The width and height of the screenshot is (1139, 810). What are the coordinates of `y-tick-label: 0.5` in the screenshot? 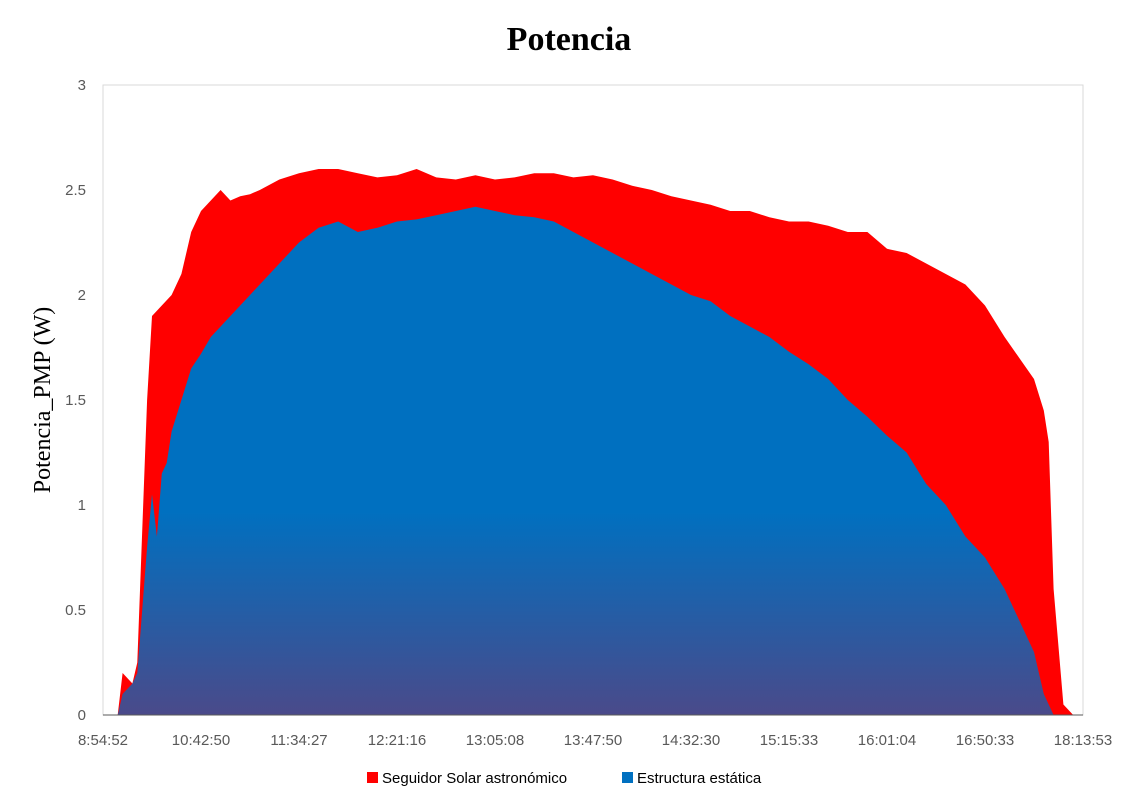 It's located at (75, 610).